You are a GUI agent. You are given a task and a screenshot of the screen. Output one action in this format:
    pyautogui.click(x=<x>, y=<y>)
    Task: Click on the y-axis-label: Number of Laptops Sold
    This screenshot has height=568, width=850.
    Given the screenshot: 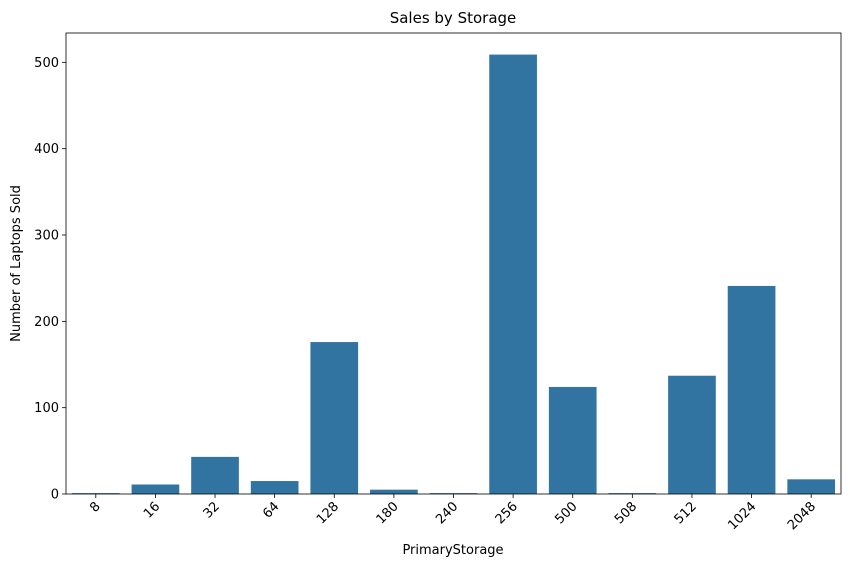 What is the action you would take?
    pyautogui.click(x=16, y=263)
    